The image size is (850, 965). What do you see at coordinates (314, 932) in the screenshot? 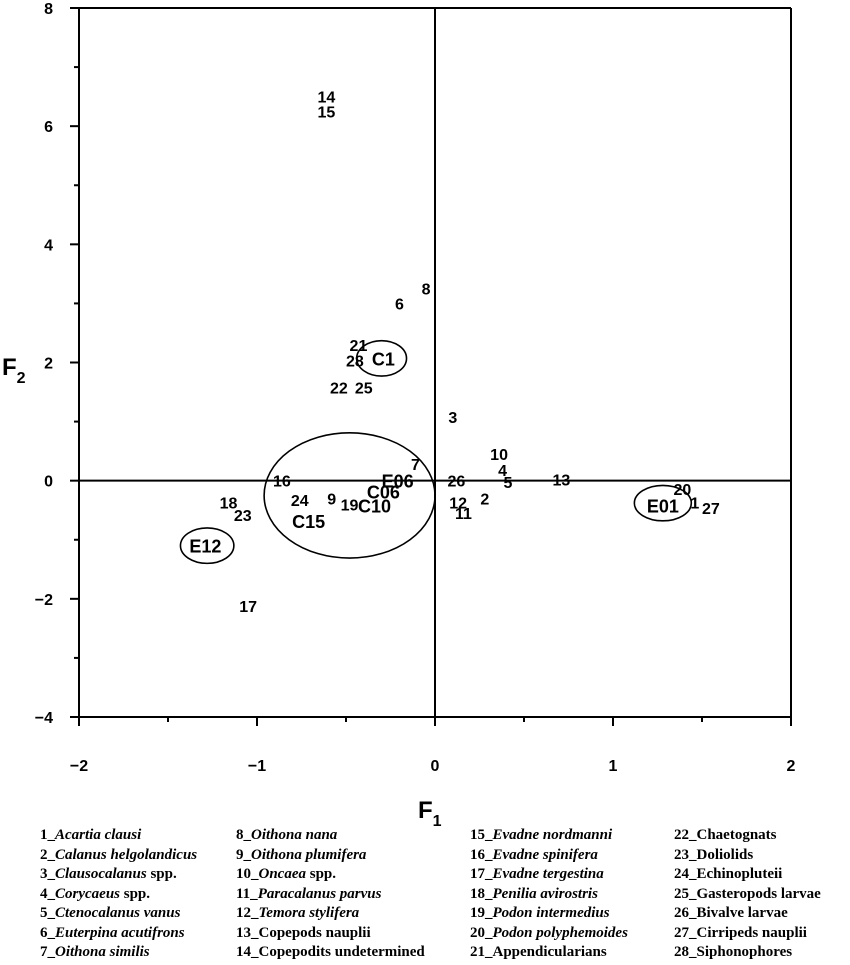
I see `legend-item-name: Copepods nauplii` at bounding box center [314, 932].